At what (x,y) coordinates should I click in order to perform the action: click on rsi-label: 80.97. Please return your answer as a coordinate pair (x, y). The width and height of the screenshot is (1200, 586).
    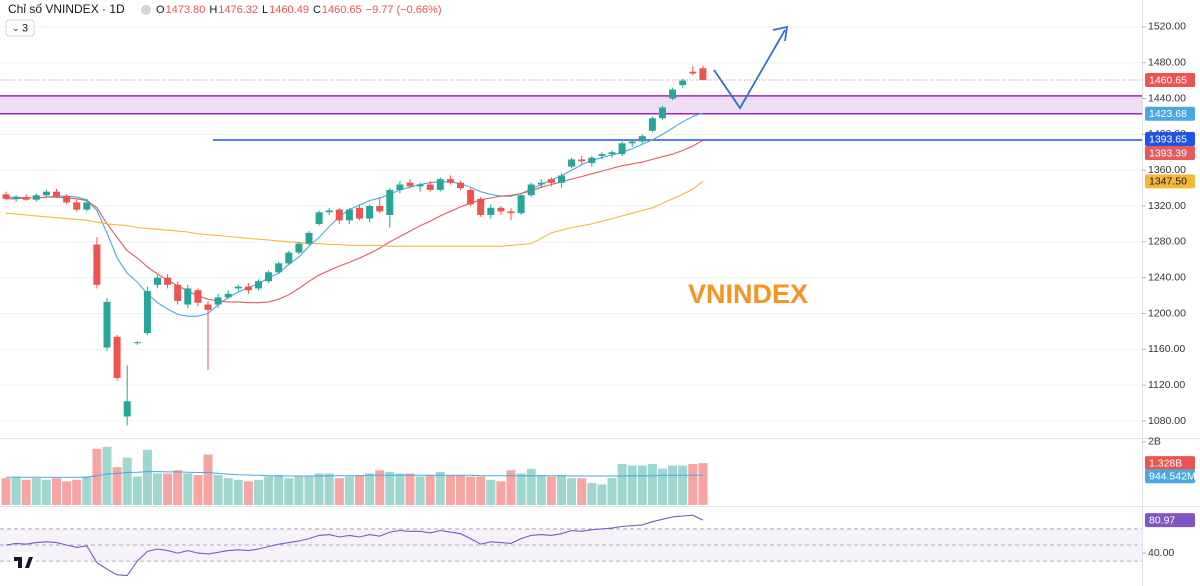
    Looking at the image, I should click on (1162, 520).